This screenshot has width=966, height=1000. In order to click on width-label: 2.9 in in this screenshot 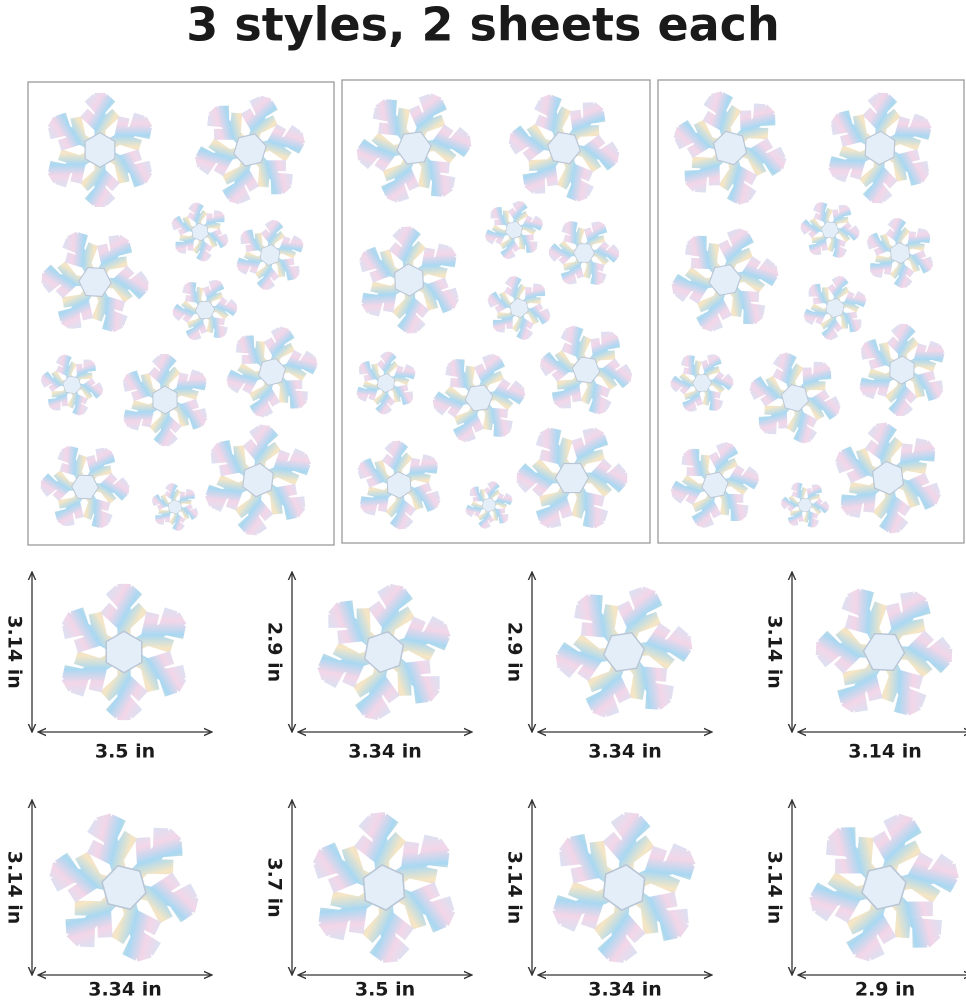, I will do `click(885, 989)`.